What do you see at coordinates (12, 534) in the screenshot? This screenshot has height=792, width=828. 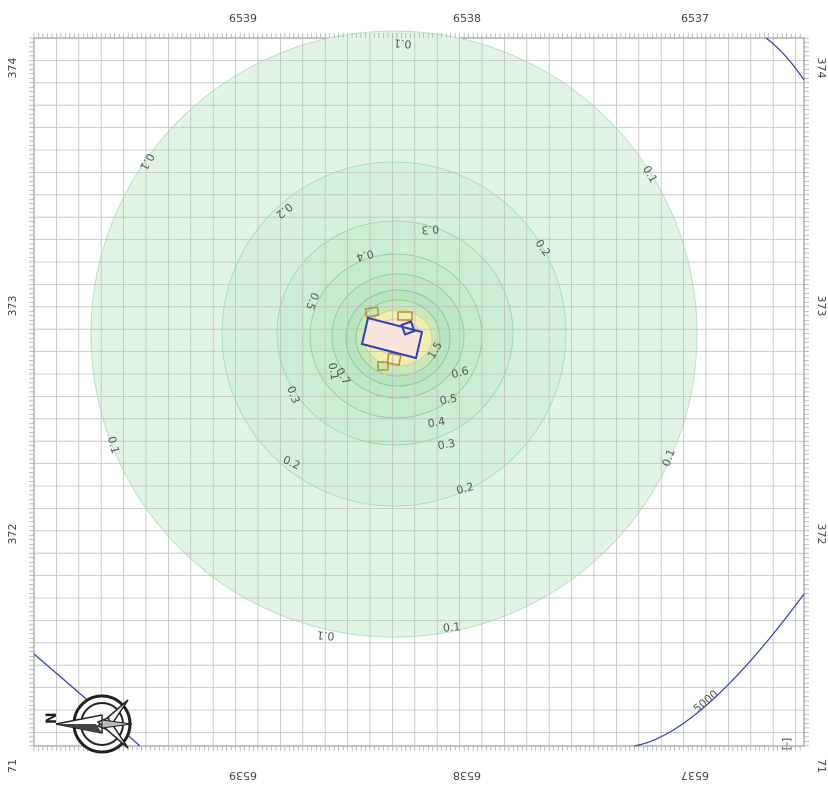 I see `left-axis-label: 372` at bounding box center [12, 534].